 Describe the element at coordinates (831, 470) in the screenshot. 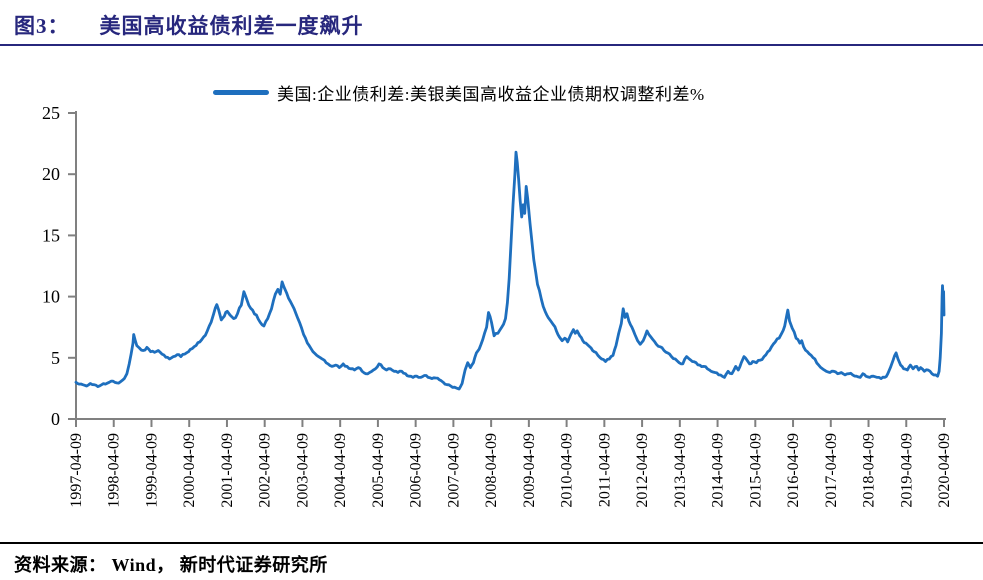

I see `x-tick-label: 2017-04-09` at that location.